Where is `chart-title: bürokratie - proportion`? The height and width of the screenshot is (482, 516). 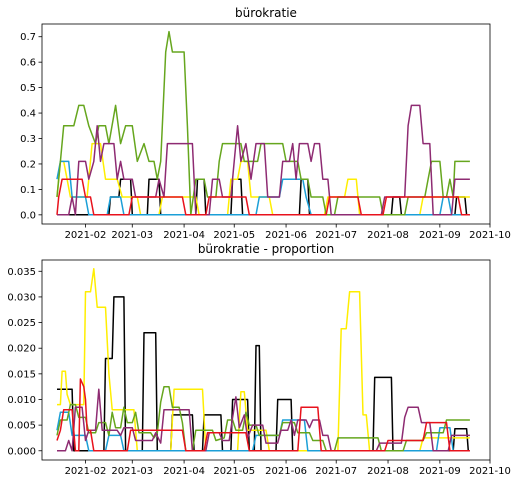 chart-title: bürokratie - proportion is located at coordinates (266, 249).